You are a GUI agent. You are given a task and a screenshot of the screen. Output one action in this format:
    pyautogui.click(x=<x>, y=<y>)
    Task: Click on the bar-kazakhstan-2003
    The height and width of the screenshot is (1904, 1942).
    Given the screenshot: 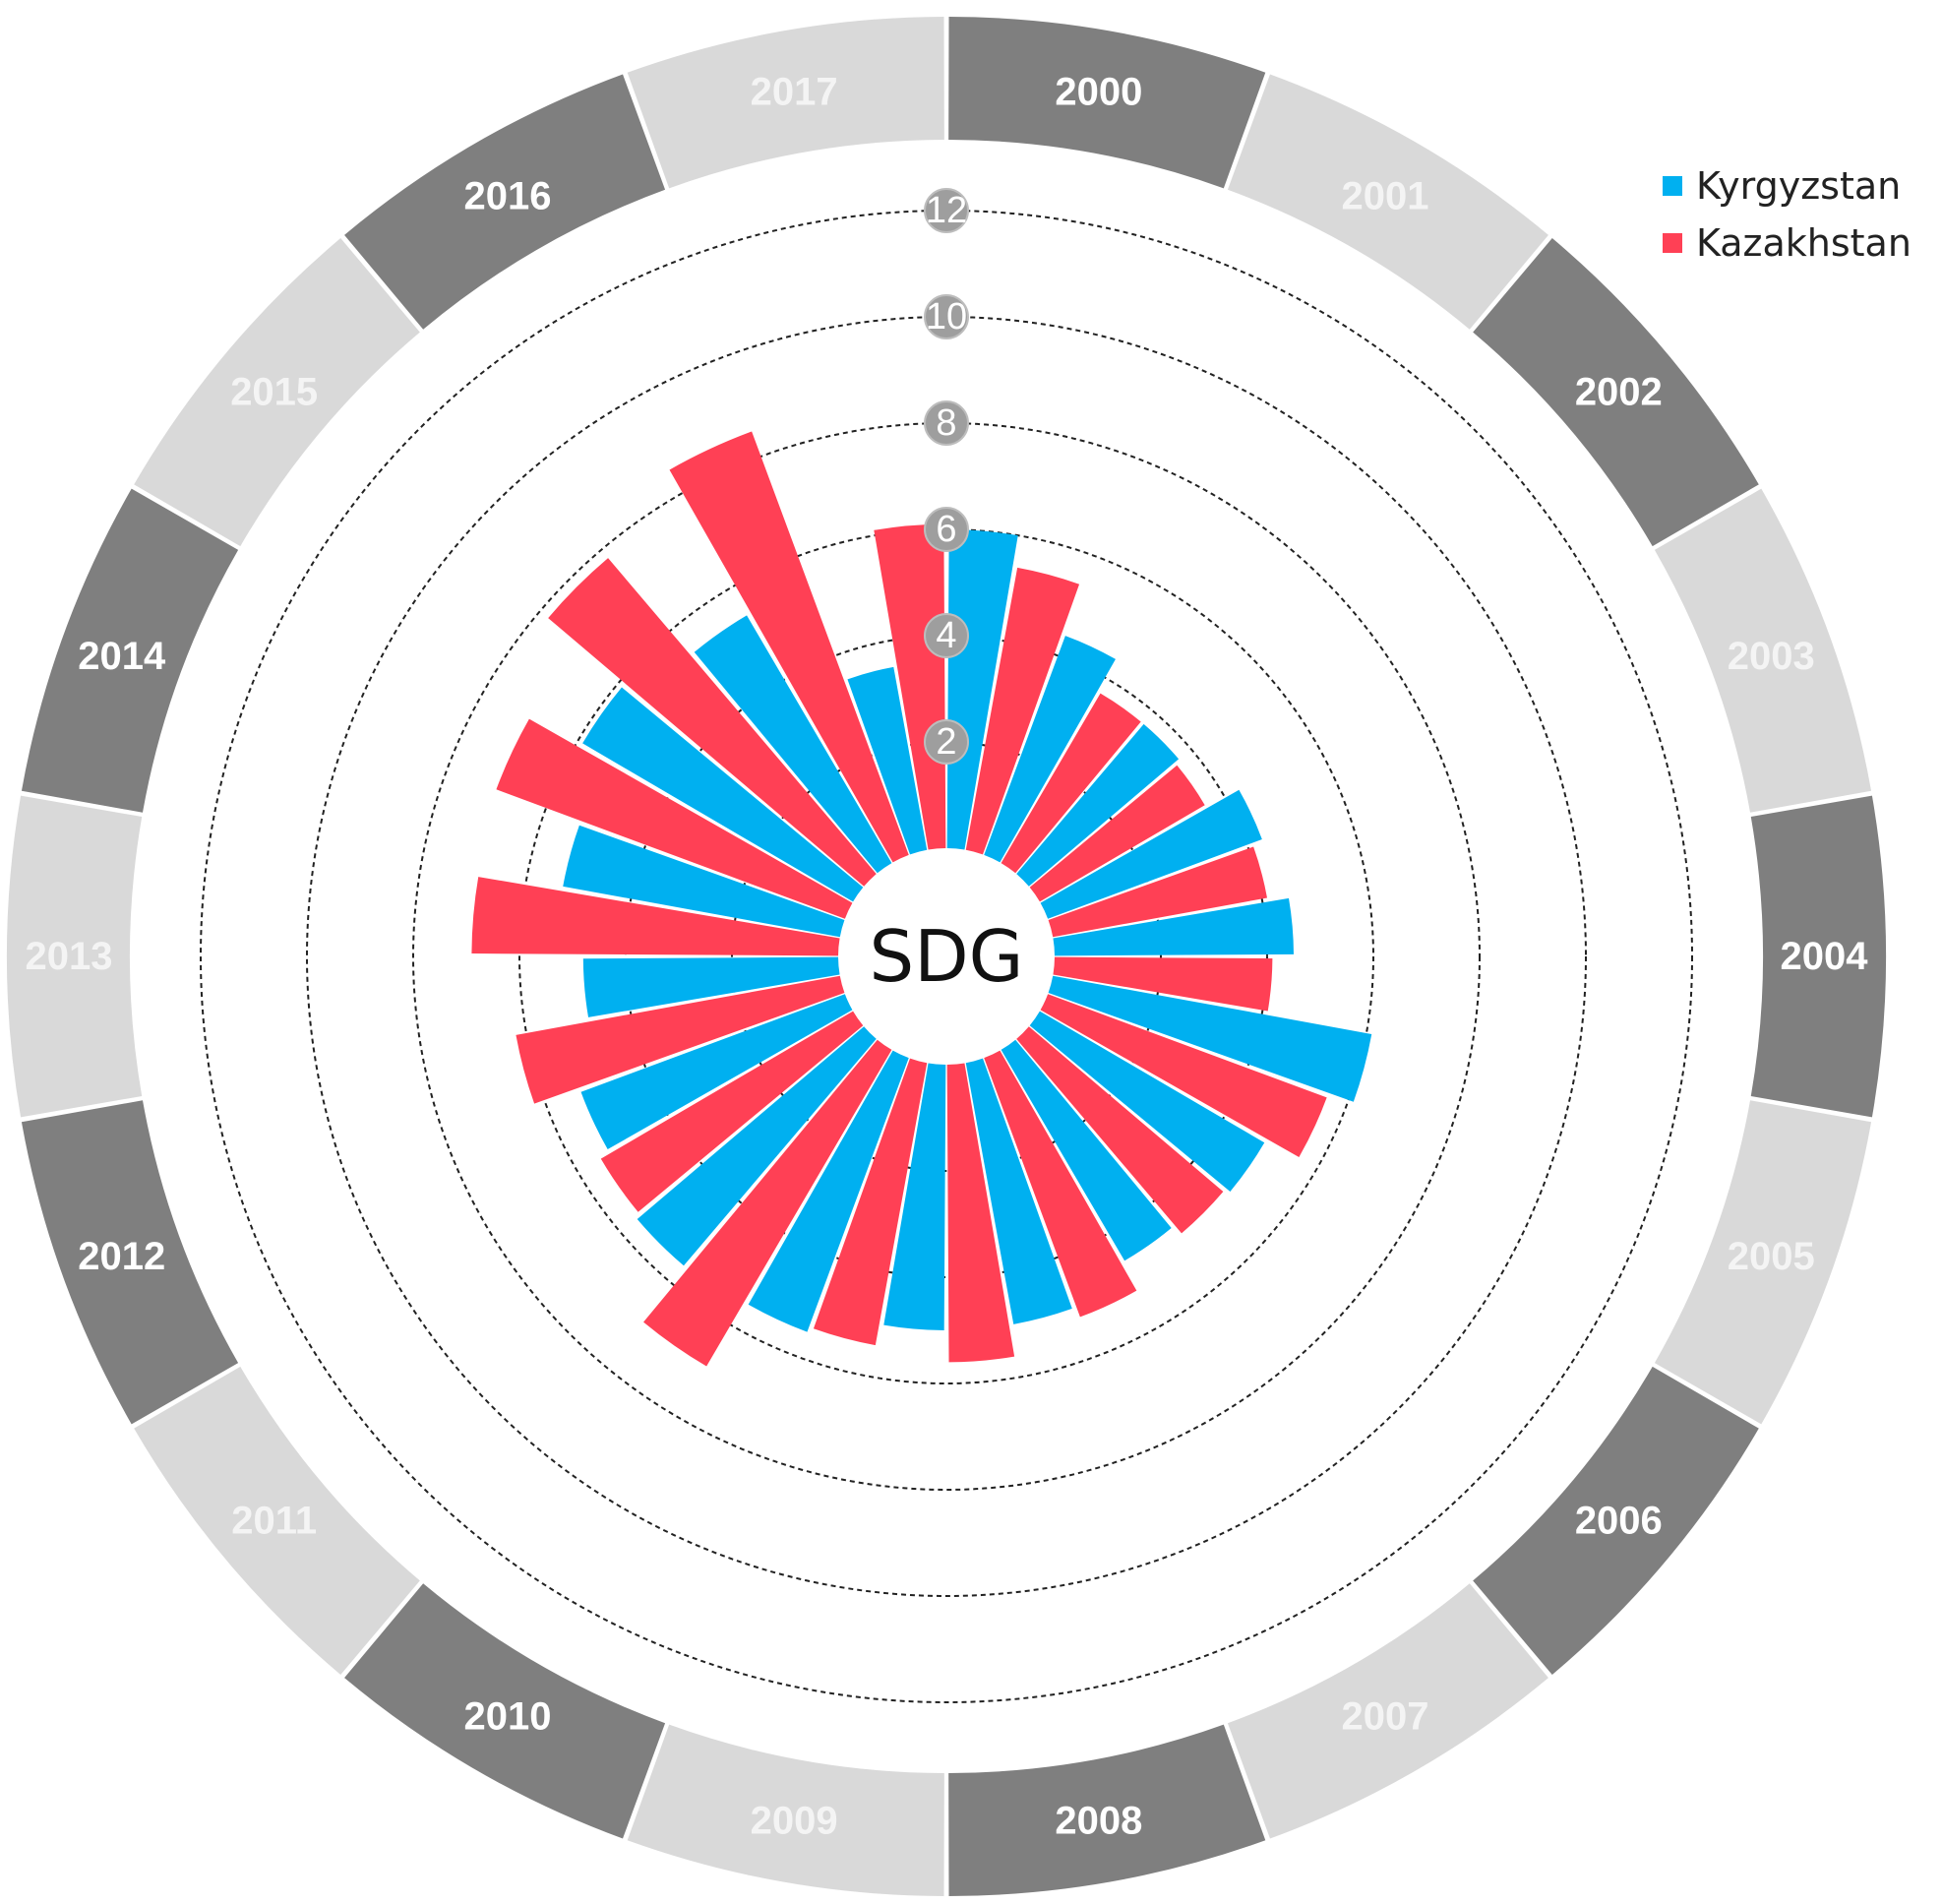 What is the action you would take?
    pyautogui.click(x=1158, y=892)
    